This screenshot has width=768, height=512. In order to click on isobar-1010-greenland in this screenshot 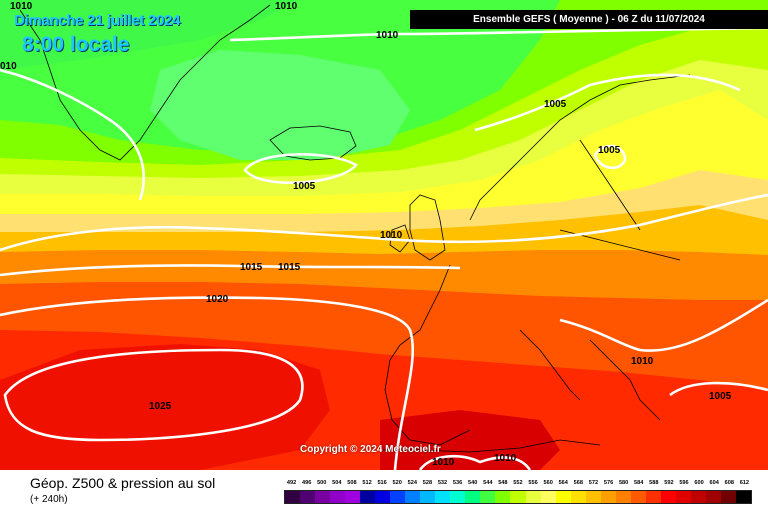, I will do `click(72, 134)`.